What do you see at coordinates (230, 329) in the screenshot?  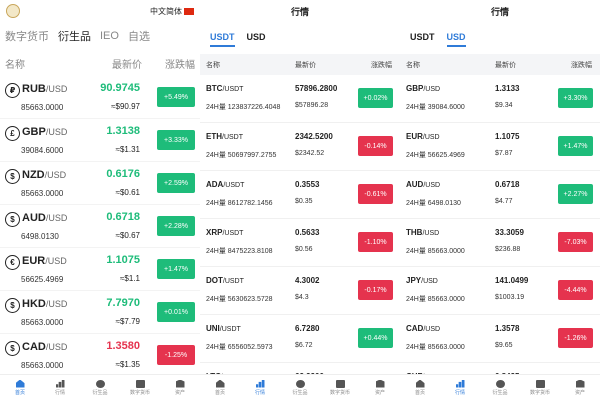 I see `quote-currency: /USDT` at bounding box center [230, 329].